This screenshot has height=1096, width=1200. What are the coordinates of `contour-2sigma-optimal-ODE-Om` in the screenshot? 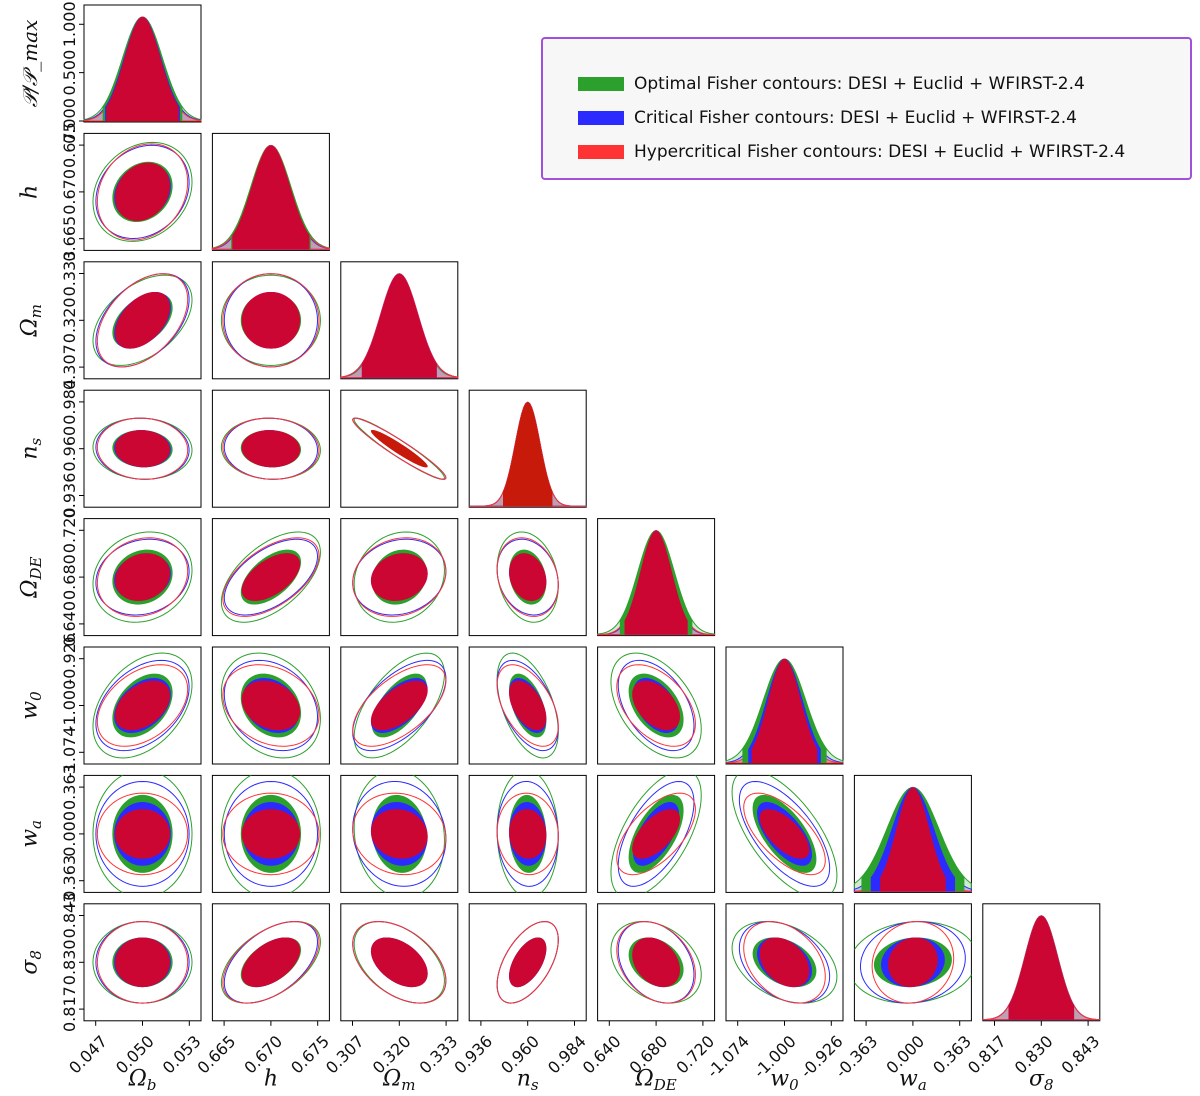 It's located at (399, 577).